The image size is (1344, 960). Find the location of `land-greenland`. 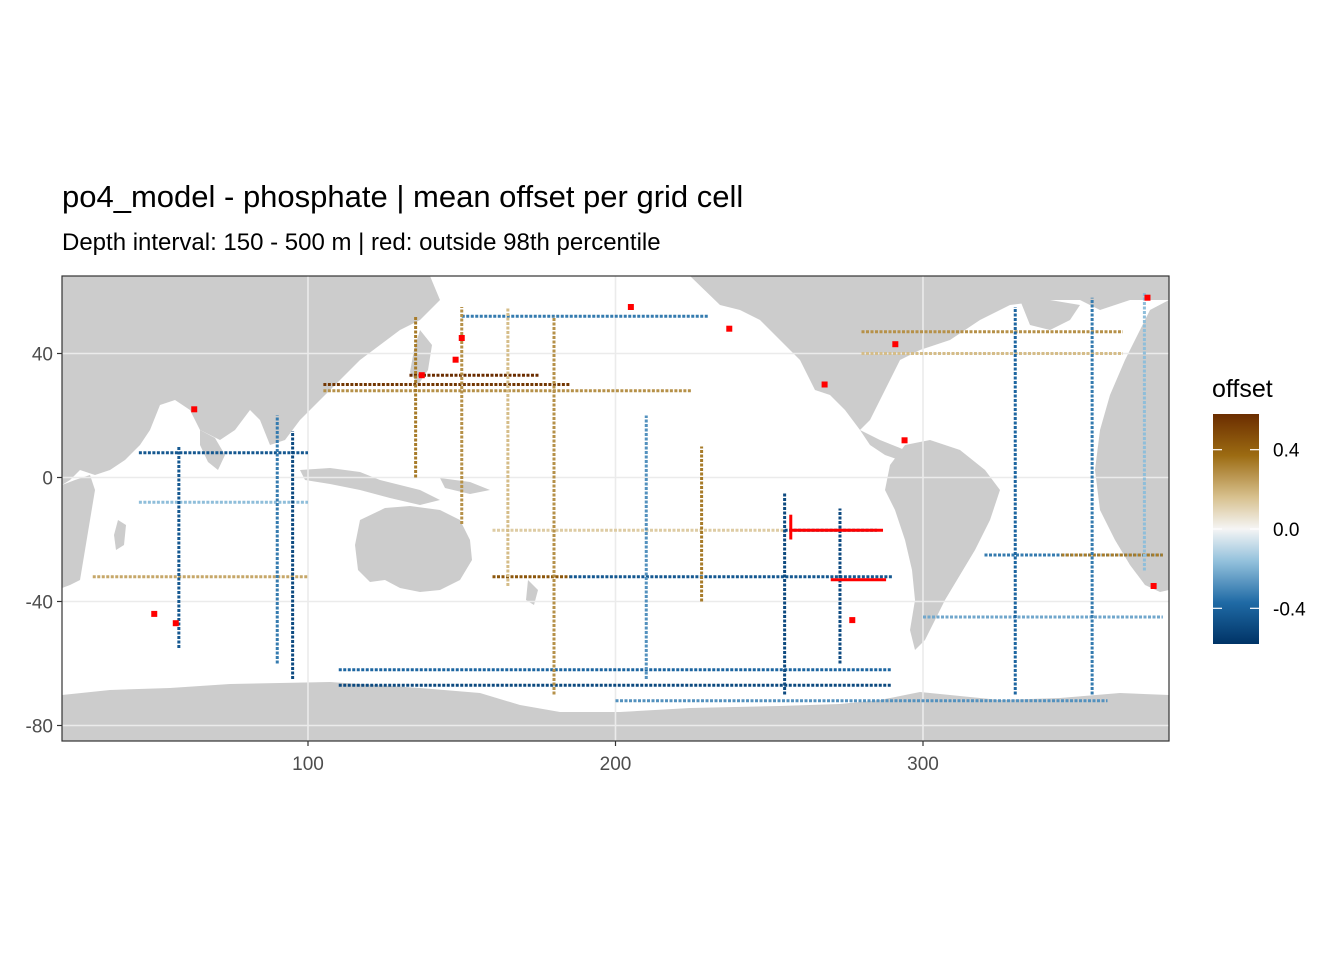

land-greenland is located at coordinates (1050, 315).